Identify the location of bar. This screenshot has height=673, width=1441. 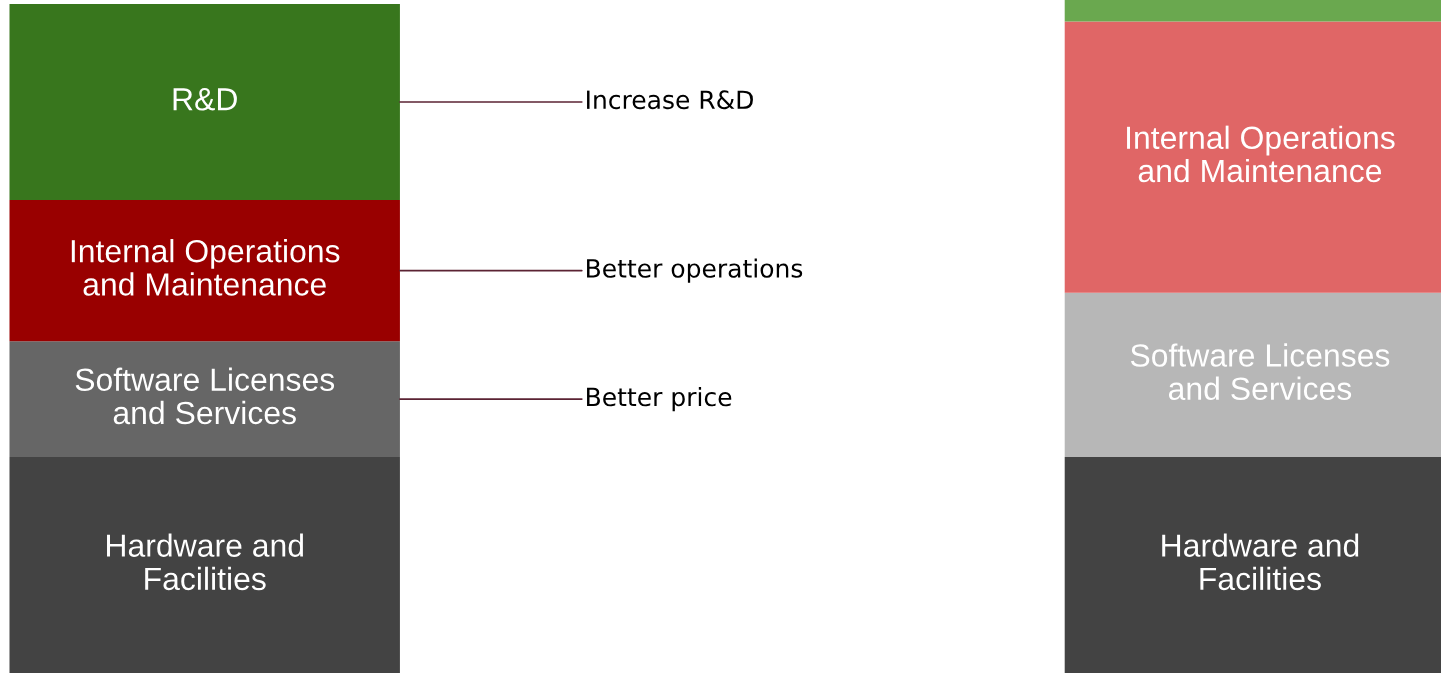
(204, 102).